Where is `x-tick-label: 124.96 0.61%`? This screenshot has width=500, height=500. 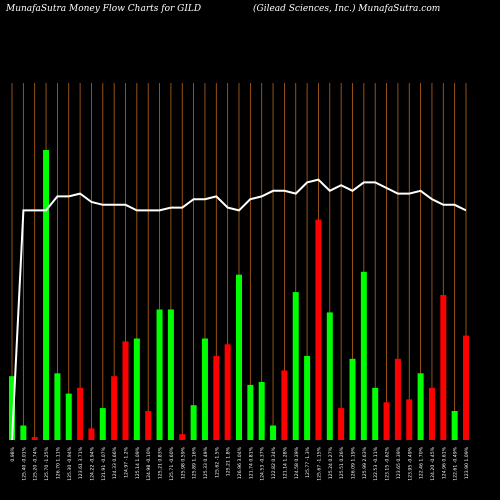
x-tick-label: 124.96 0.61% is located at coordinates (444, 462).